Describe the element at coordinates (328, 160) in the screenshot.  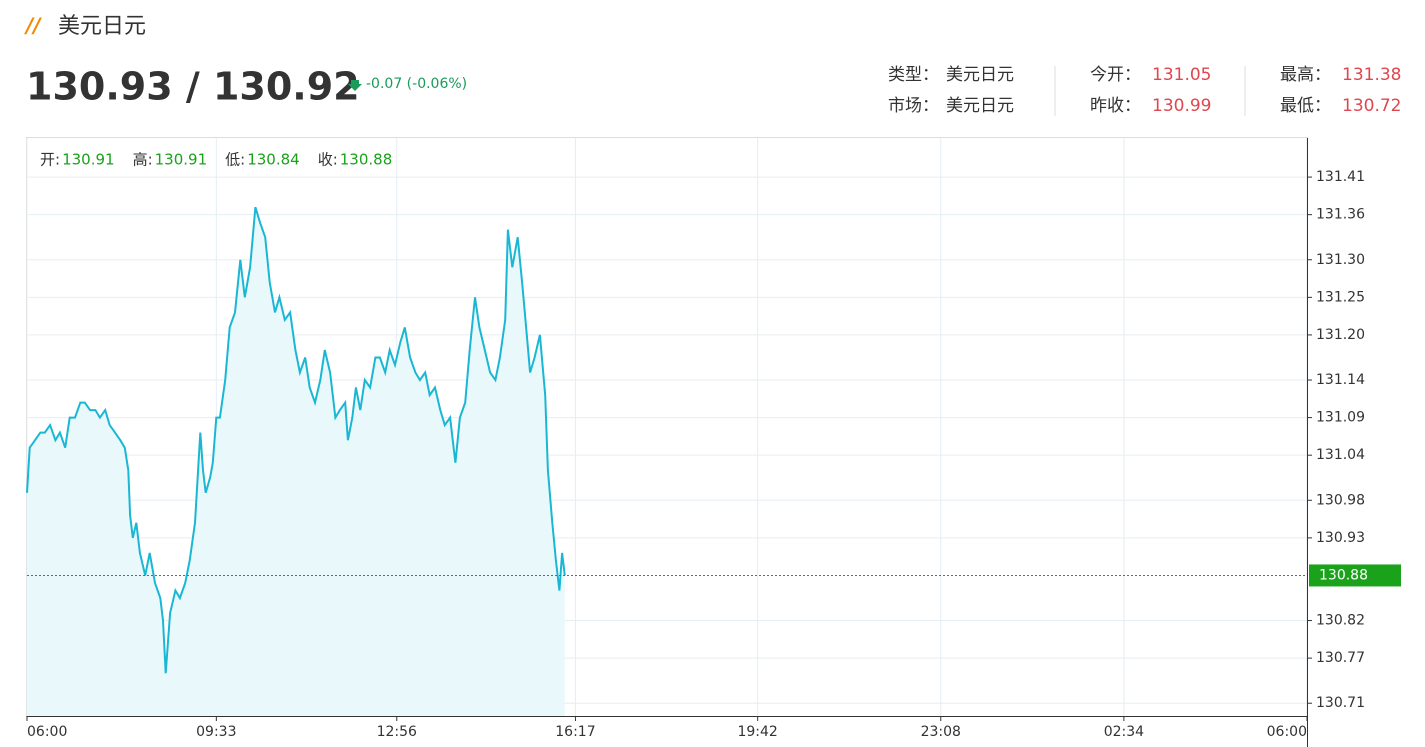
I see `ohlc-label: 收:` at that location.